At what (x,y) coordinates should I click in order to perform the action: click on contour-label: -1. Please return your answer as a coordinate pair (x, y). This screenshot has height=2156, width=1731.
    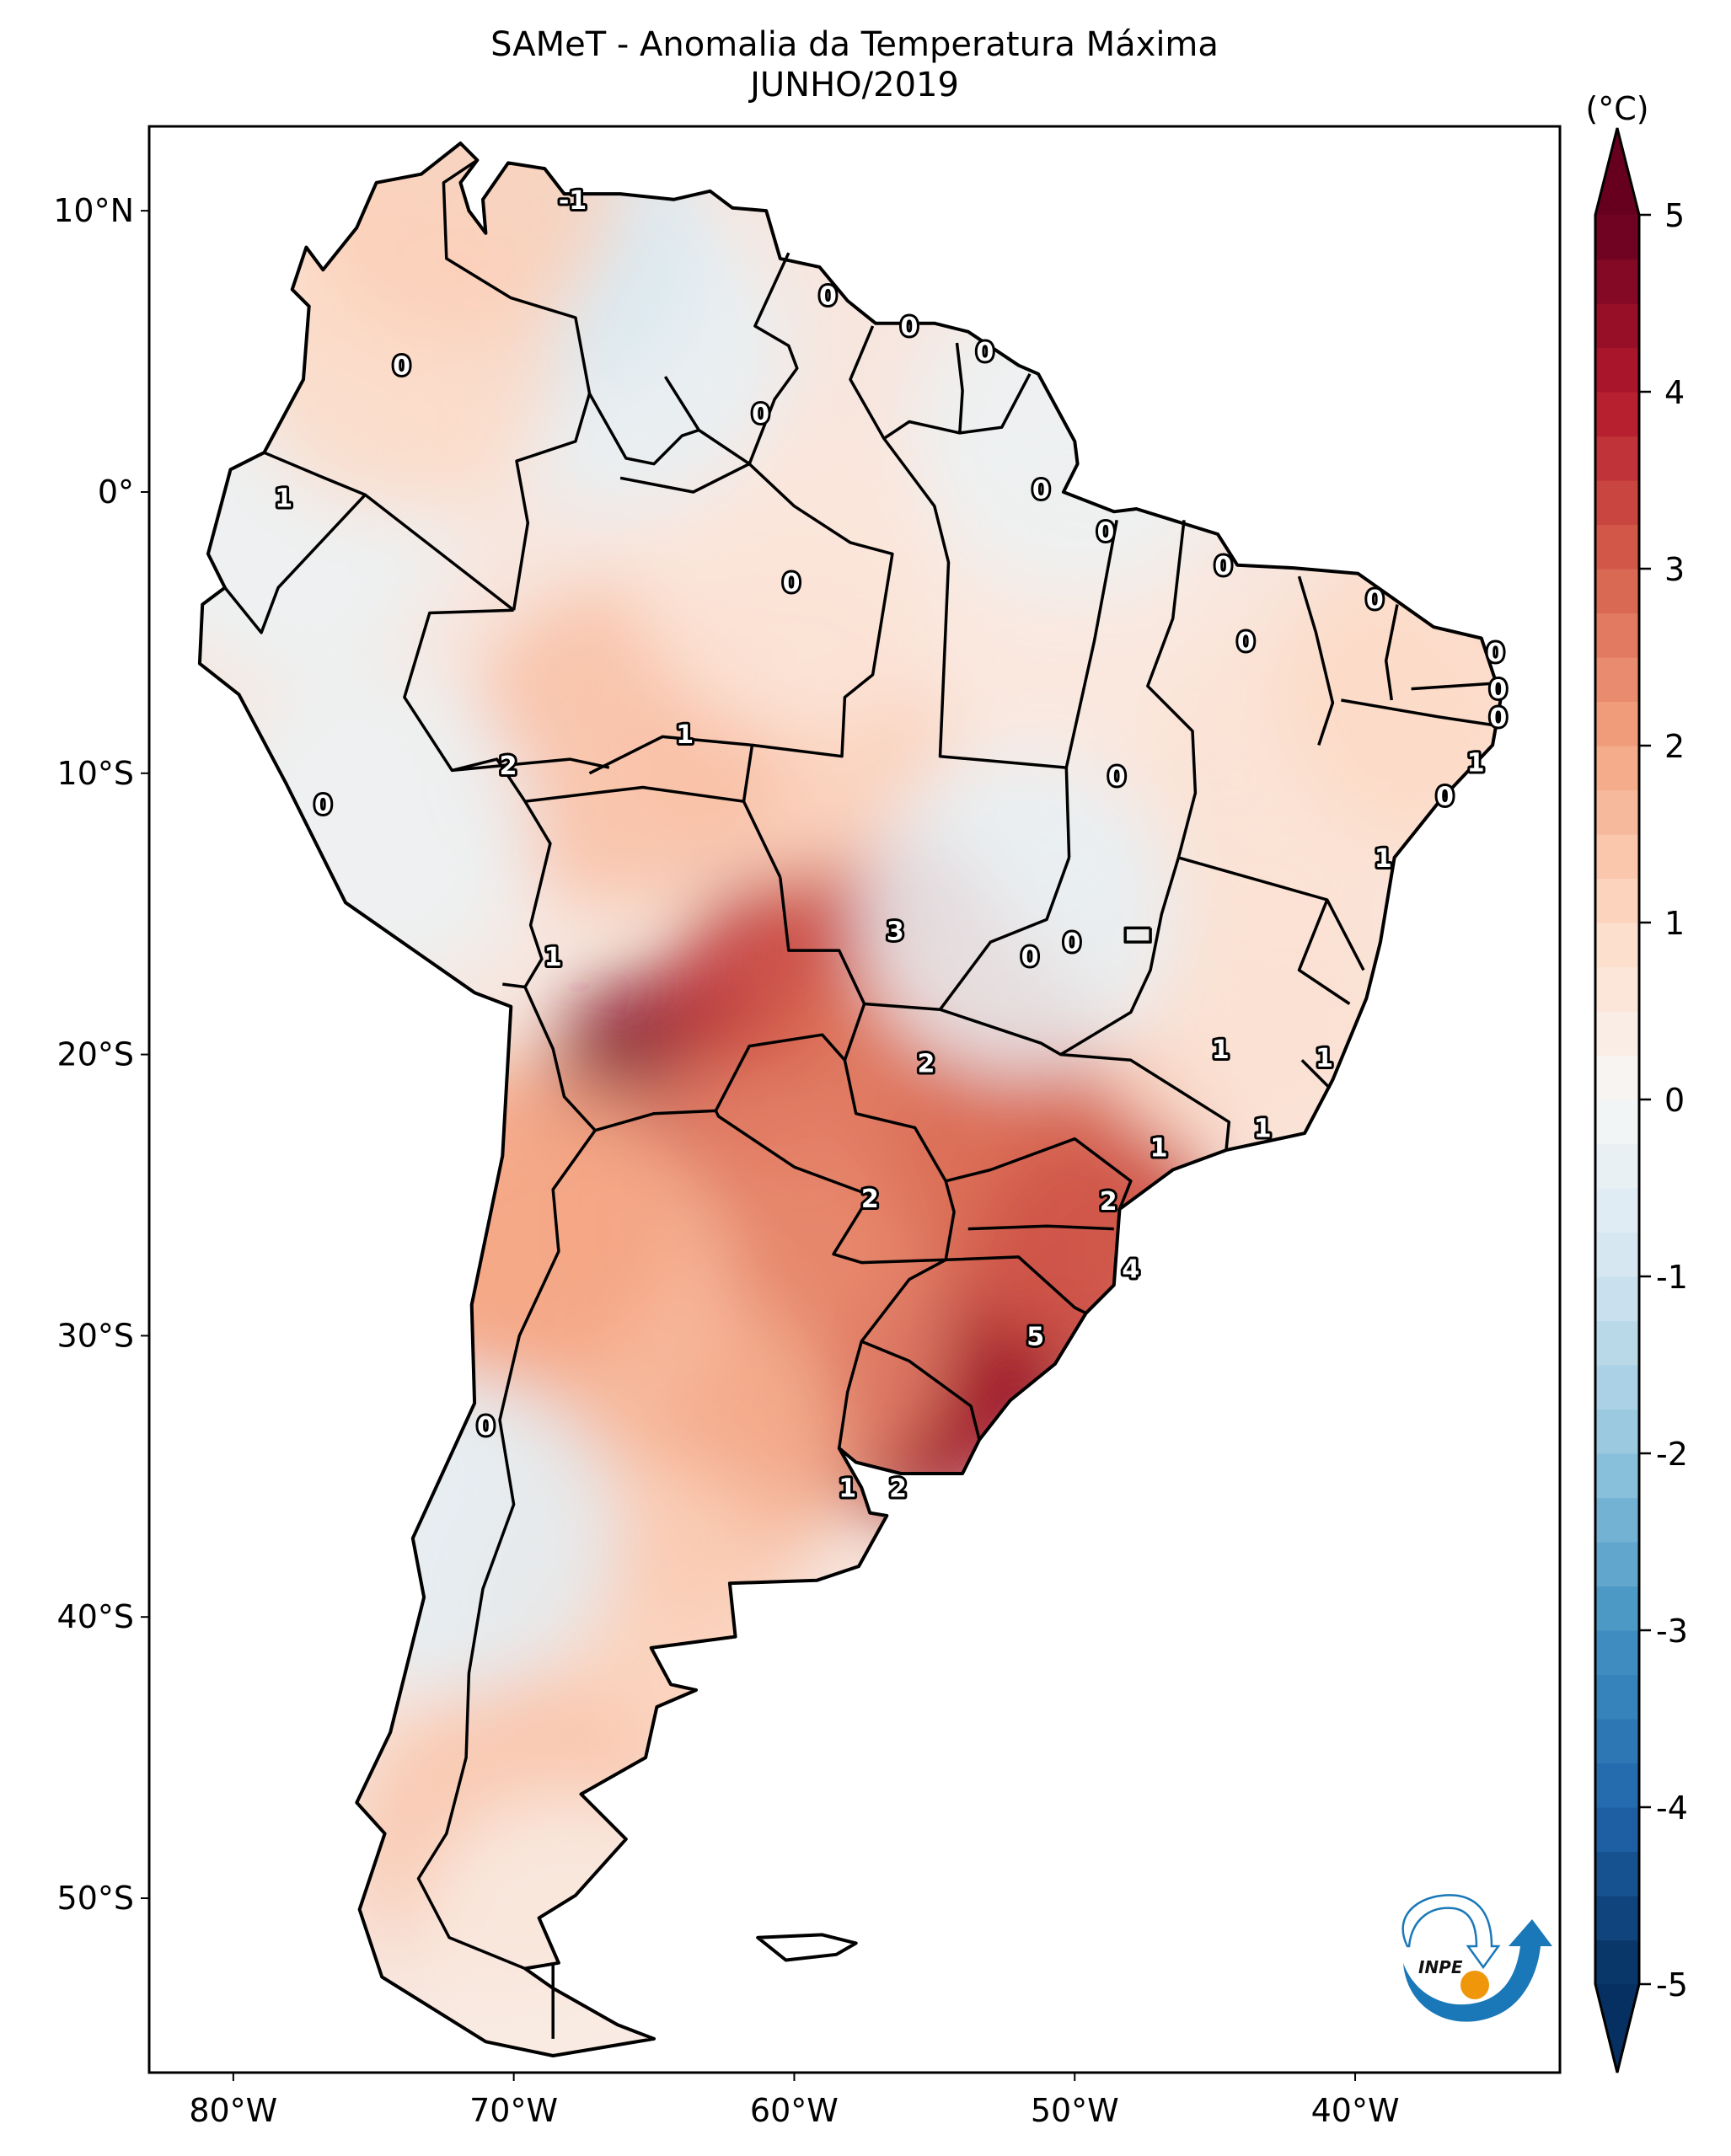
    Looking at the image, I should click on (573, 201).